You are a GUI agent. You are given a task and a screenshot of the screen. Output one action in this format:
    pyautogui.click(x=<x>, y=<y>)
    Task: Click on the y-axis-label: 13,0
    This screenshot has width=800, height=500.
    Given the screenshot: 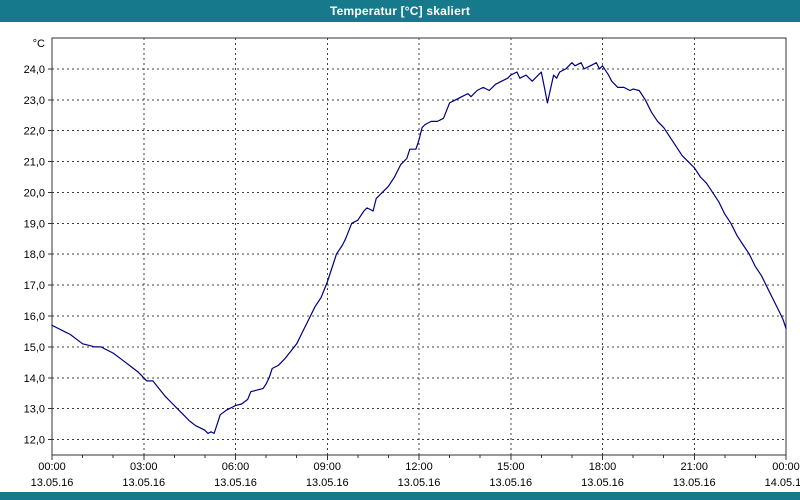 What is the action you would take?
    pyautogui.click(x=34, y=410)
    